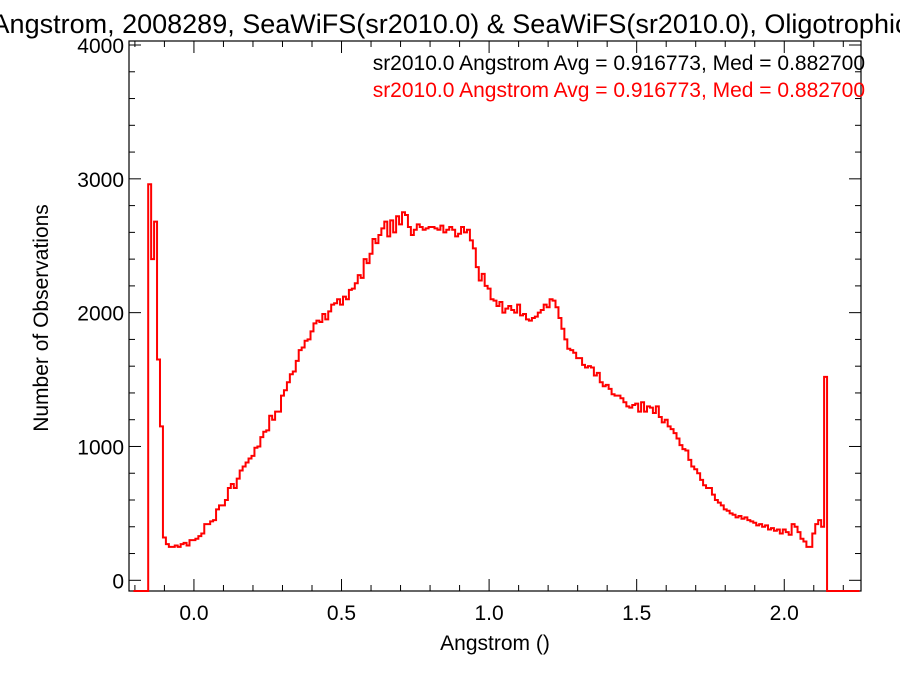 The height and width of the screenshot is (675, 900). Describe the element at coordinates (118, 581) in the screenshot. I see `y-tick-label: 0` at that location.